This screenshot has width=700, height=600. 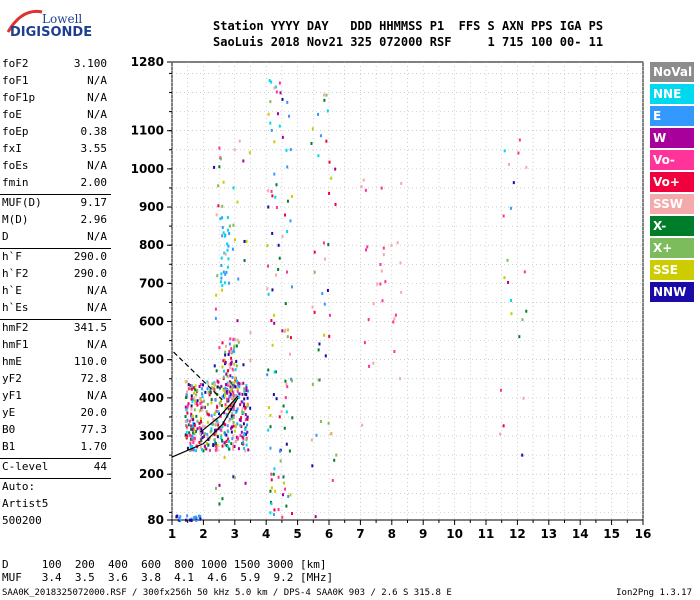 I want to click on param-row-foe: foE N/A, so click(x=55, y=116).